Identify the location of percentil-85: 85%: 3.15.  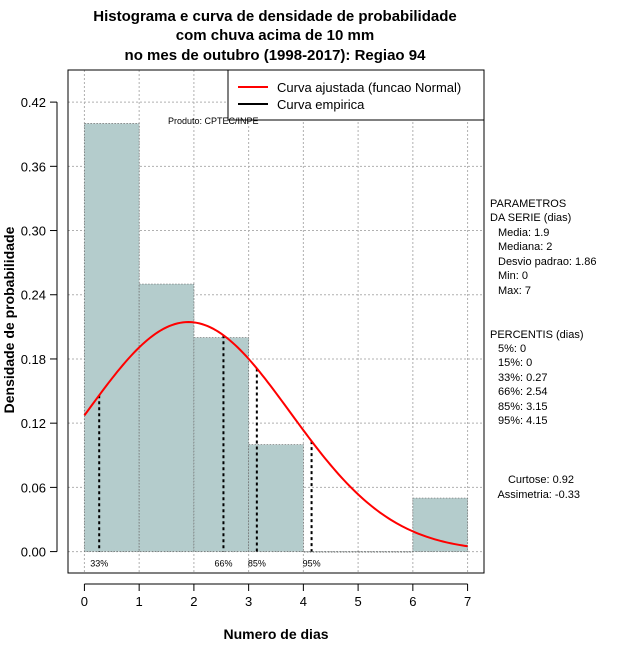
(523, 407).